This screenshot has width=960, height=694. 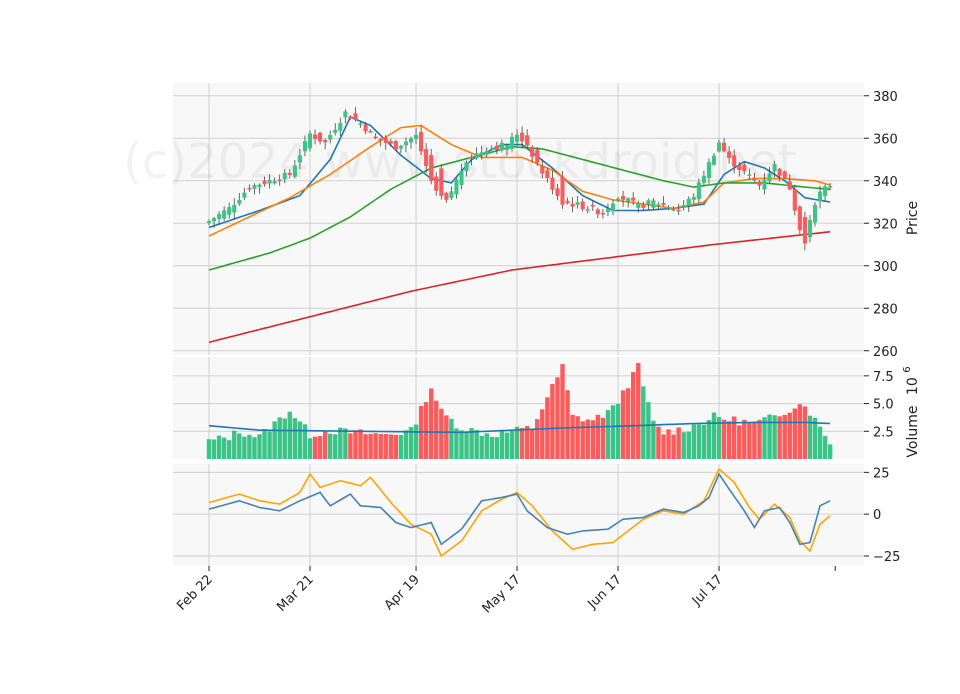 What do you see at coordinates (295, 593) in the screenshot?
I see `x-tick-label: Mar 21` at bounding box center [295, 593].